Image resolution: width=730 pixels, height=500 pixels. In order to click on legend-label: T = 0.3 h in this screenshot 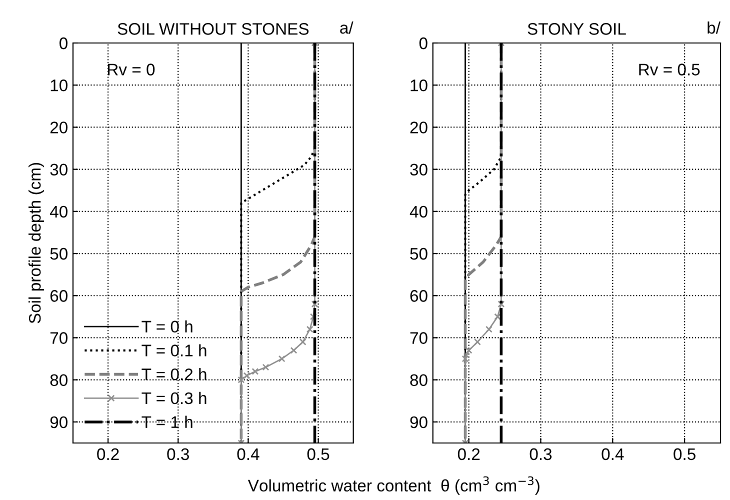, I will do `click(174, 398)`.